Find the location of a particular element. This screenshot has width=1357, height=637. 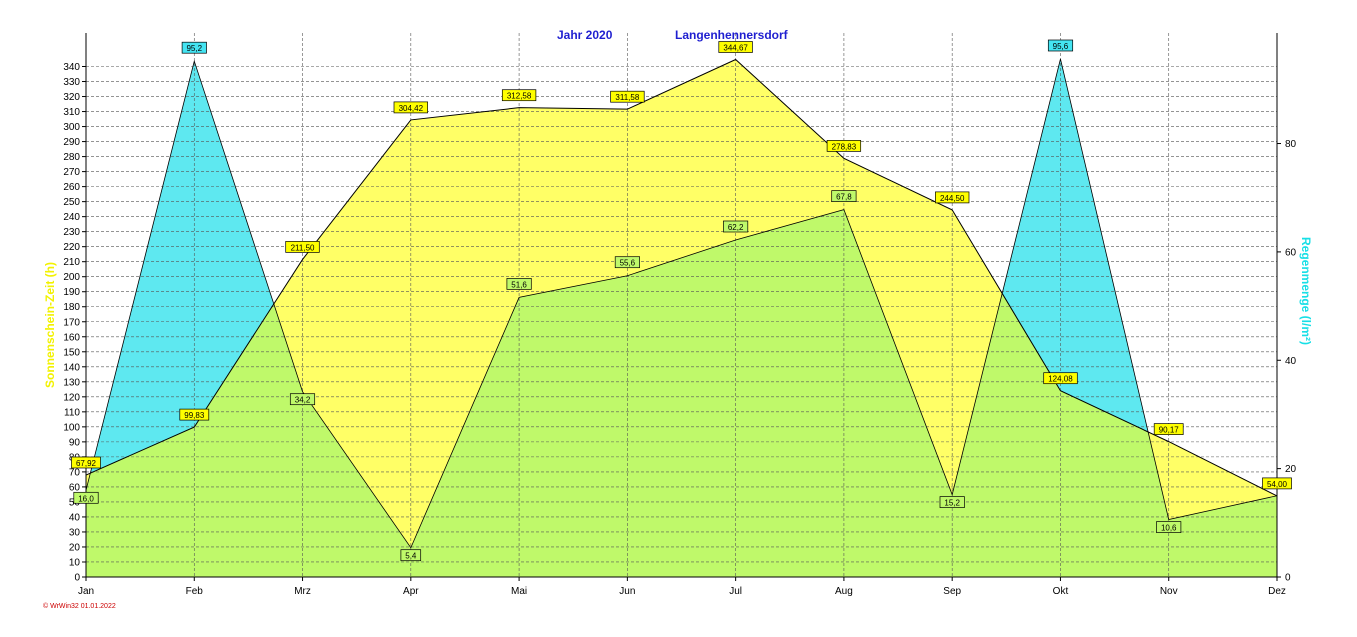

y-tick-label-left: 180 is located at coordinates (71, 307).